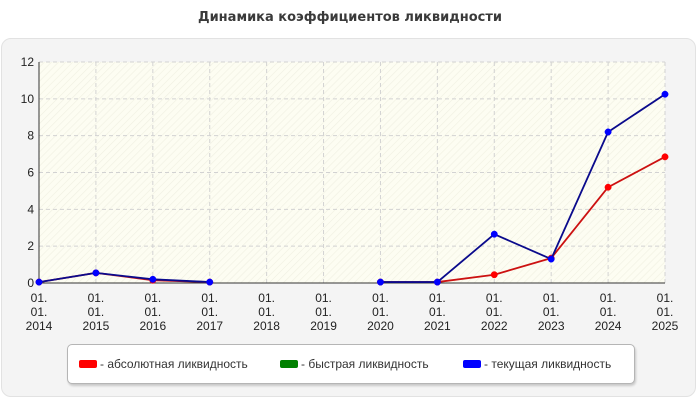  I want to click on y-tick-label: 8, so click(30, 136).